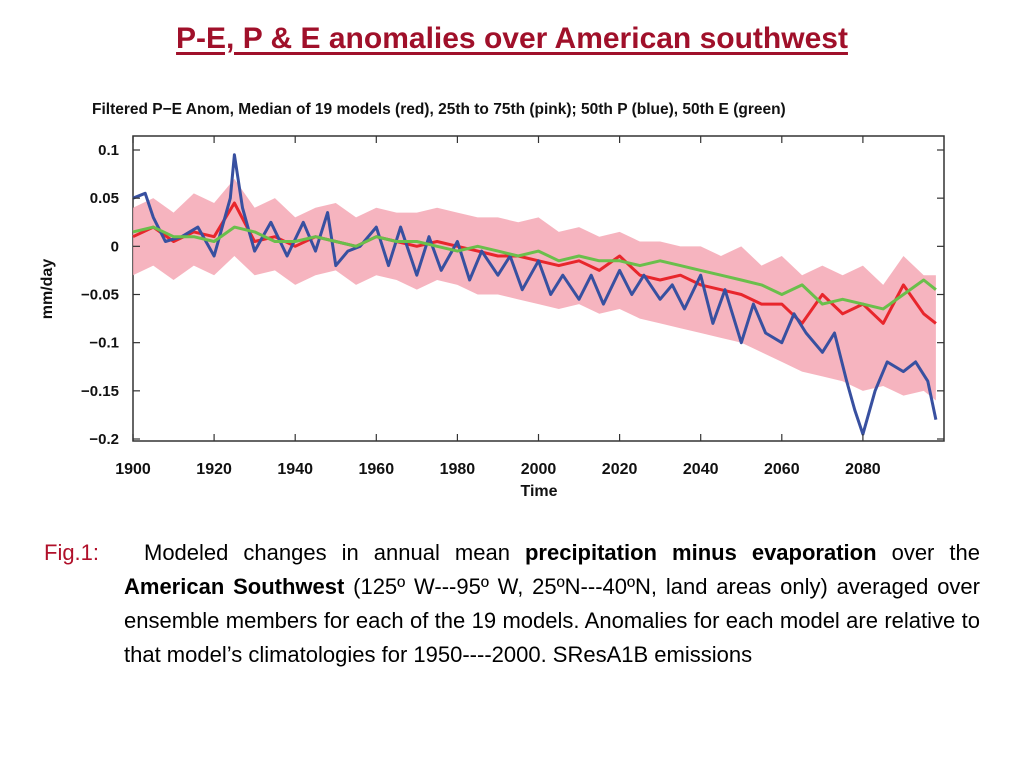  Describe the element at coordinates (534, 268) in the screenshot. I see `series-line-green` at that location.